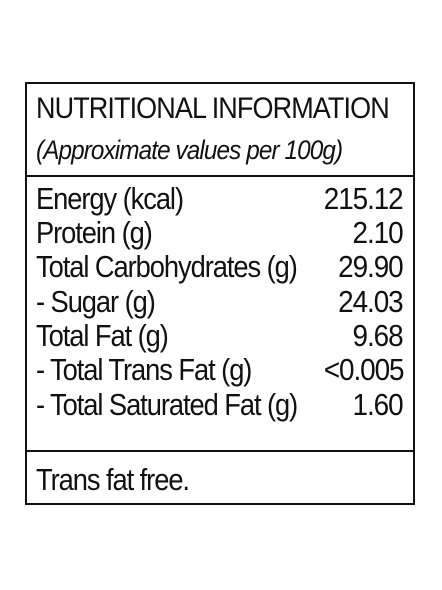 The image size is (442, 590). Describe the element at coordinates (167, 266) in the screenshot. I see `nutrient-label: Total Carbohydrates (g)` at that location.